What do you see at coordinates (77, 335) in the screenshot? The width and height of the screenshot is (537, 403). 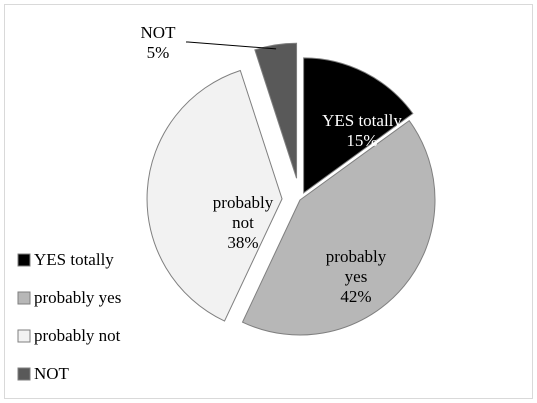 I see `legend-label-probably-not: probably not` at bounding box center [77, 335].